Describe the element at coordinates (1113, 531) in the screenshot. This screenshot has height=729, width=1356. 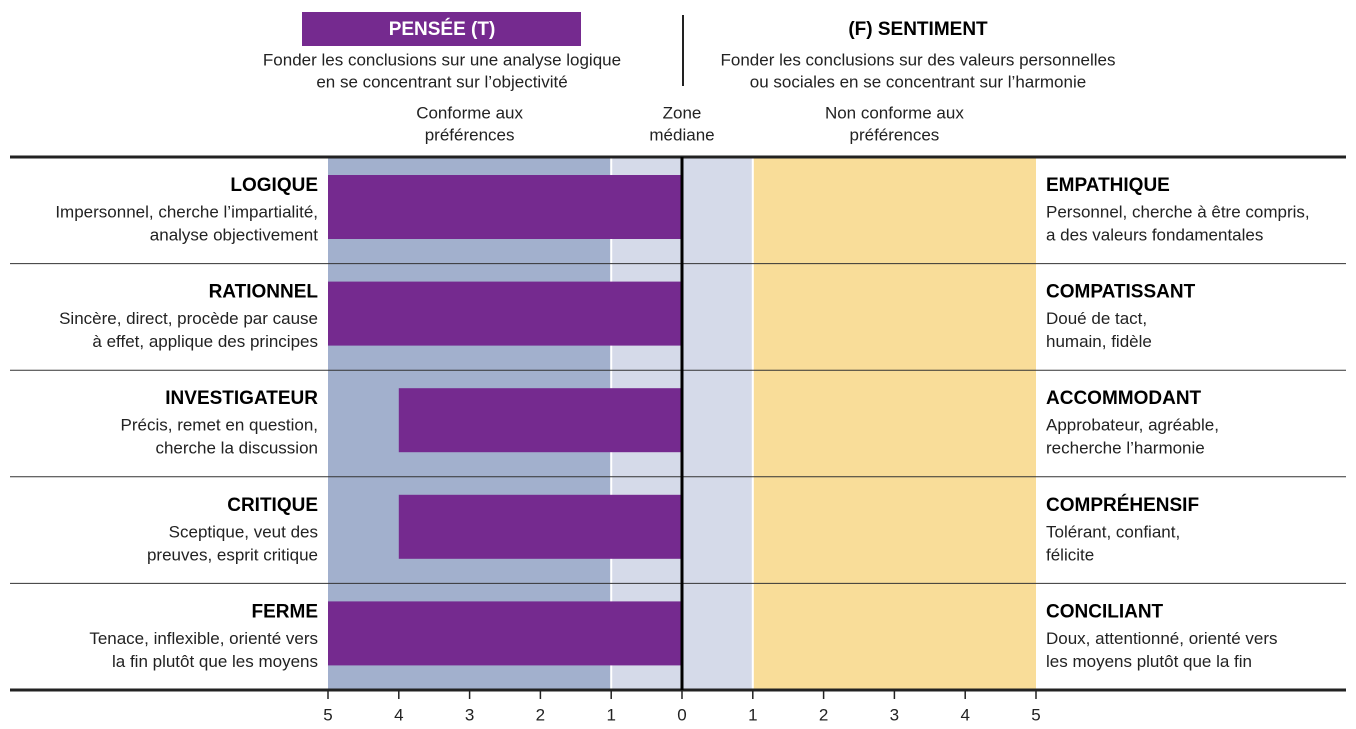
I see `right-description: Tolérant, confiant,` at that location.